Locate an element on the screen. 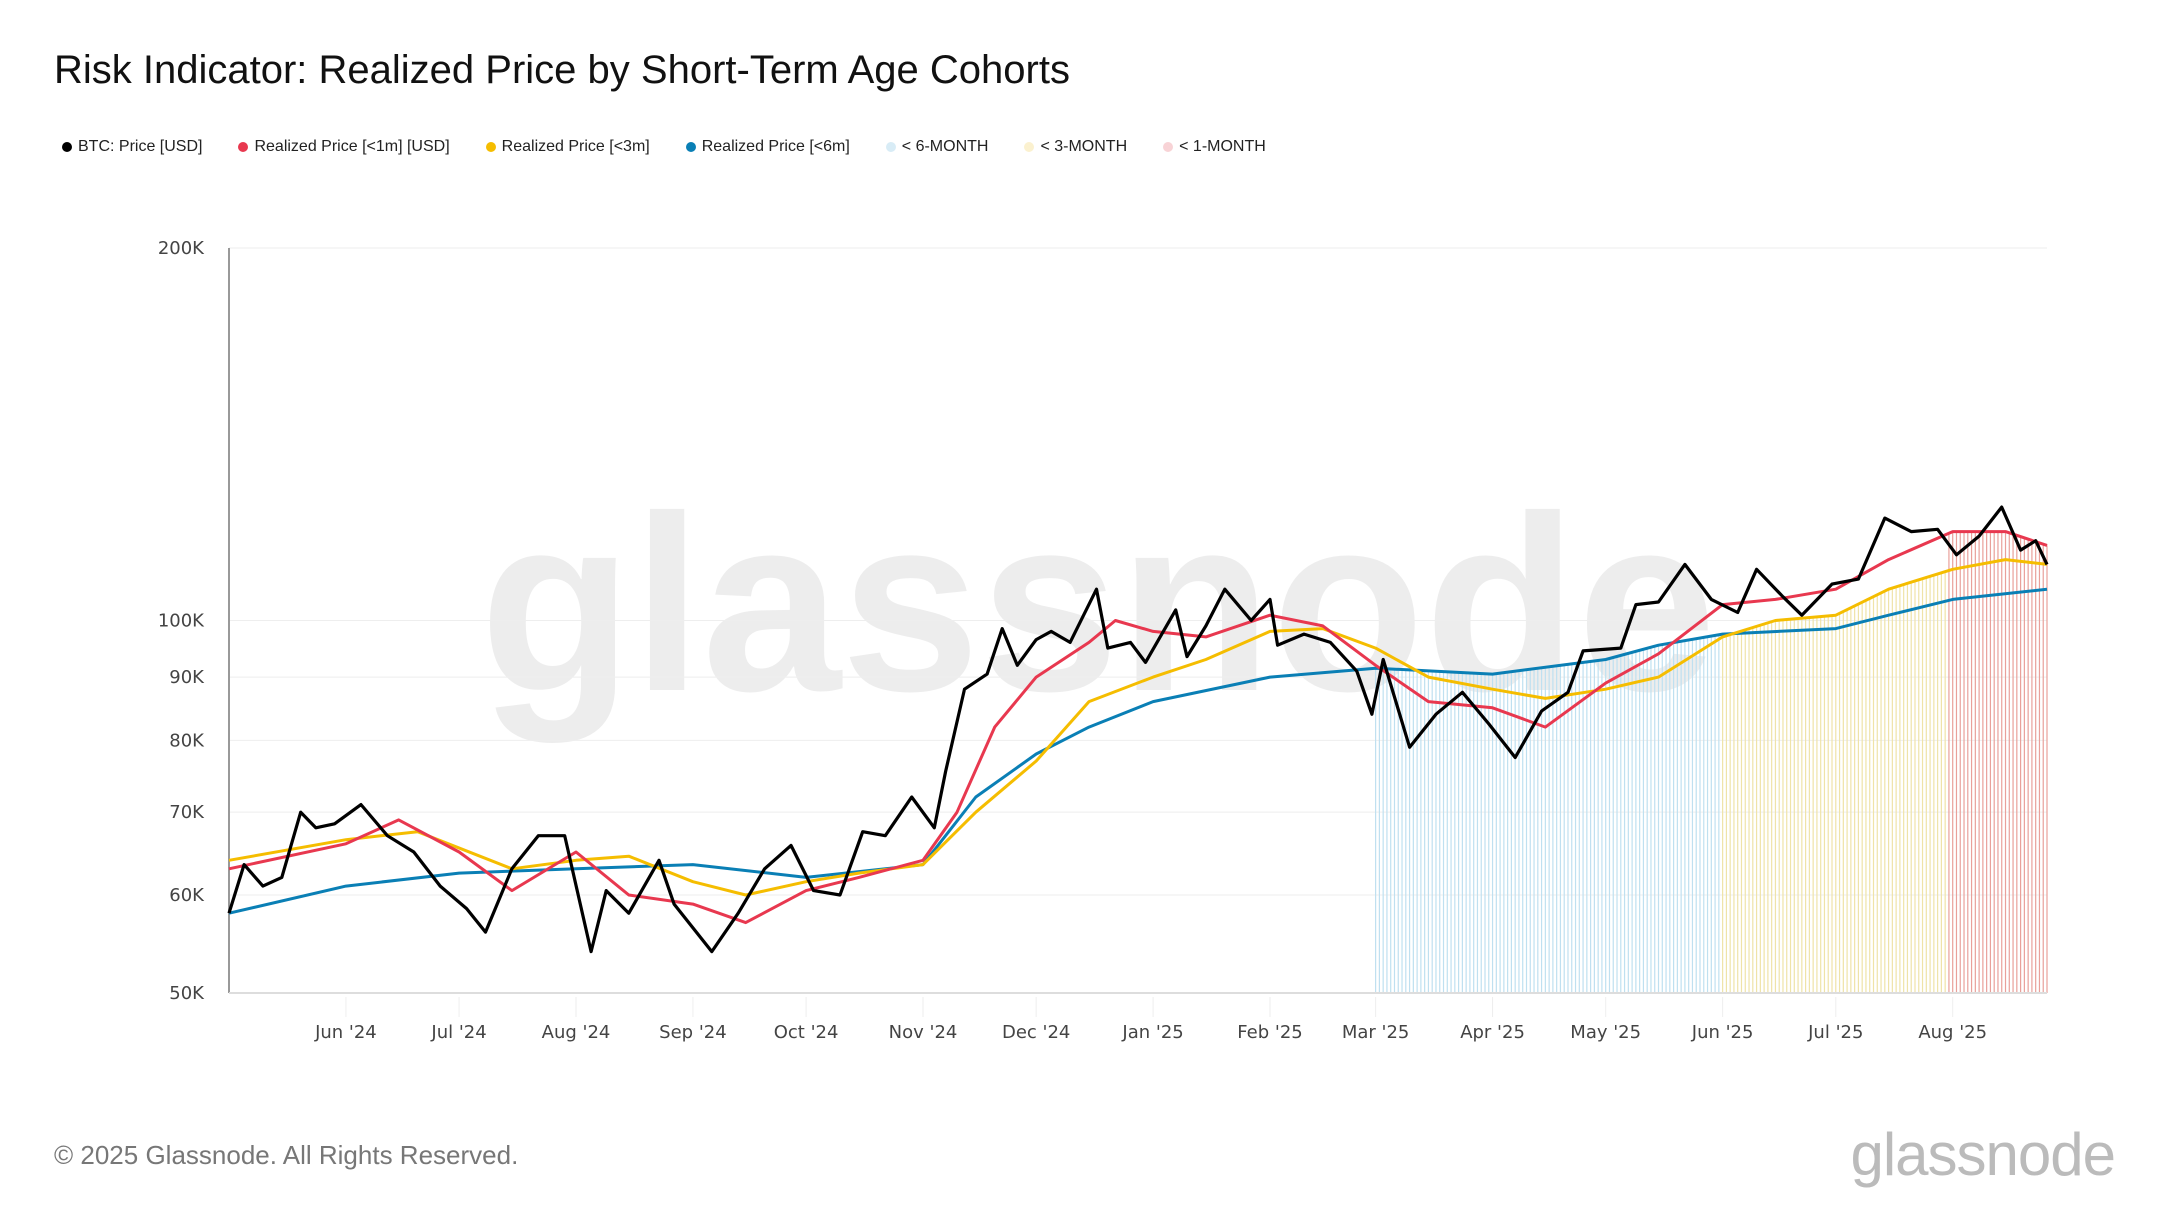 This screenshot has width=2160, height=1215. y-tick-label: 60K is located at coordinates (187, 895).